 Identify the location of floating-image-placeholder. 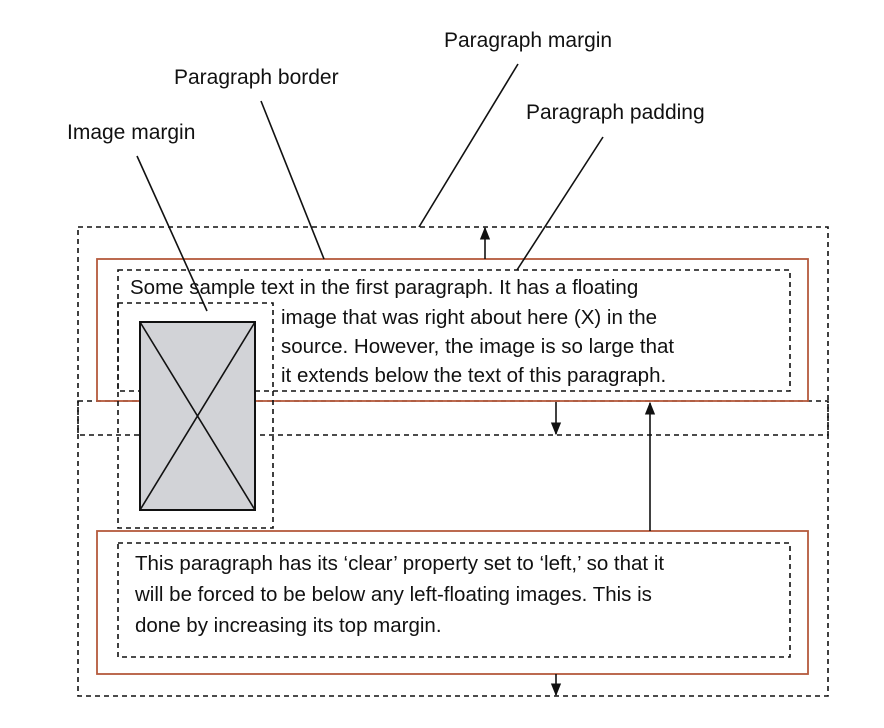
(197, 416).